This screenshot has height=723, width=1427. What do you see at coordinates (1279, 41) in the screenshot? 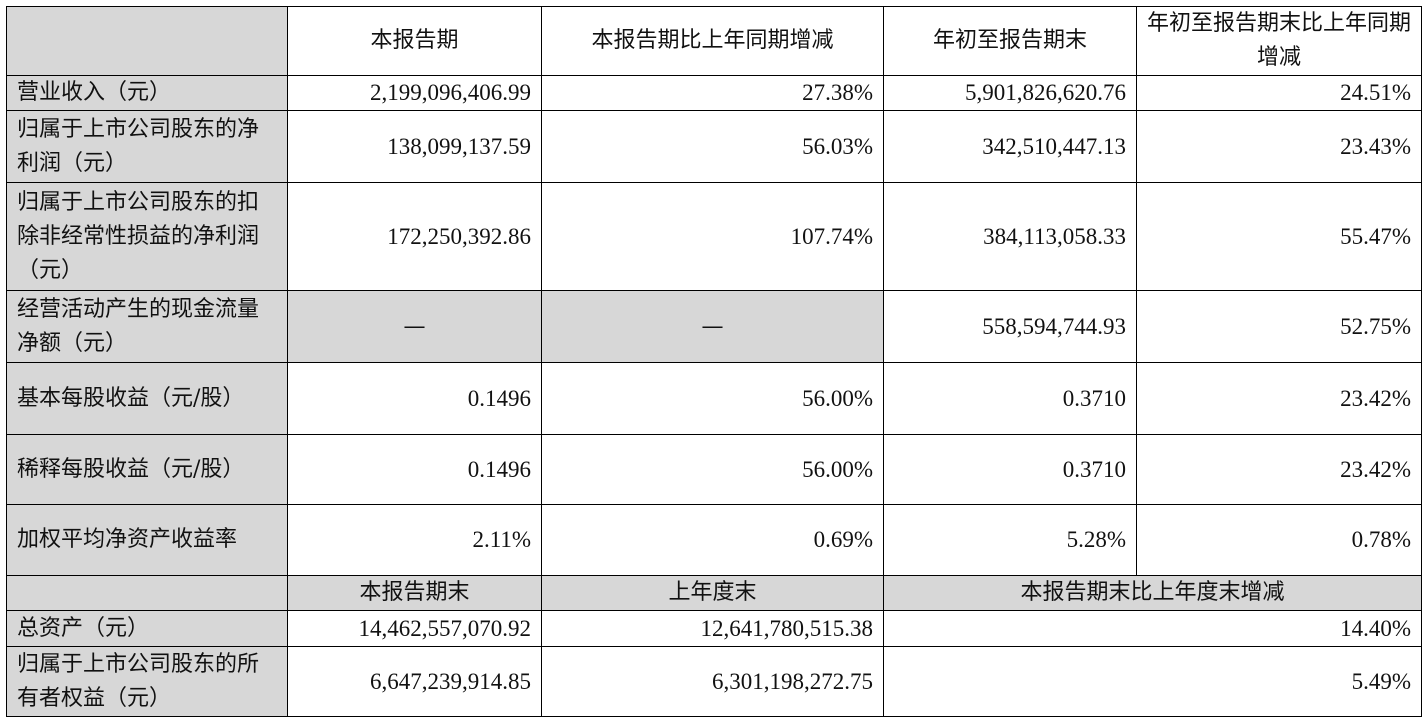
I see `header-ytd-yoy: 年初至报告期末比上年同期增减` at bounding box center [1279, 41].